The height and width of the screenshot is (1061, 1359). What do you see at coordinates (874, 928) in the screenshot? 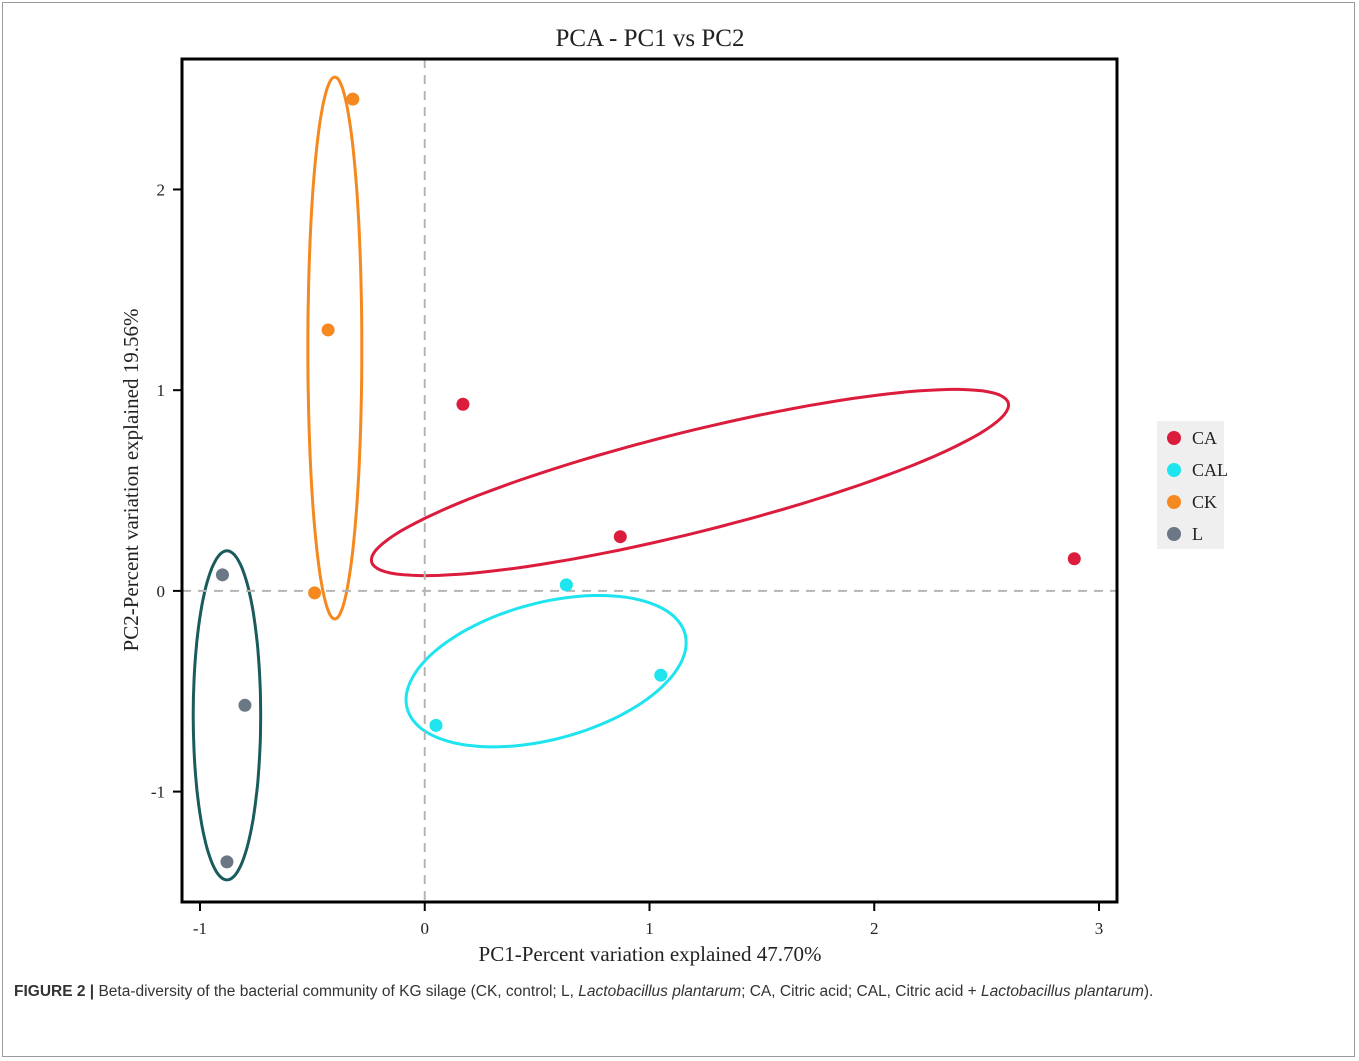
I see `x-tick-label: 2` at bounding box center [874, 928].